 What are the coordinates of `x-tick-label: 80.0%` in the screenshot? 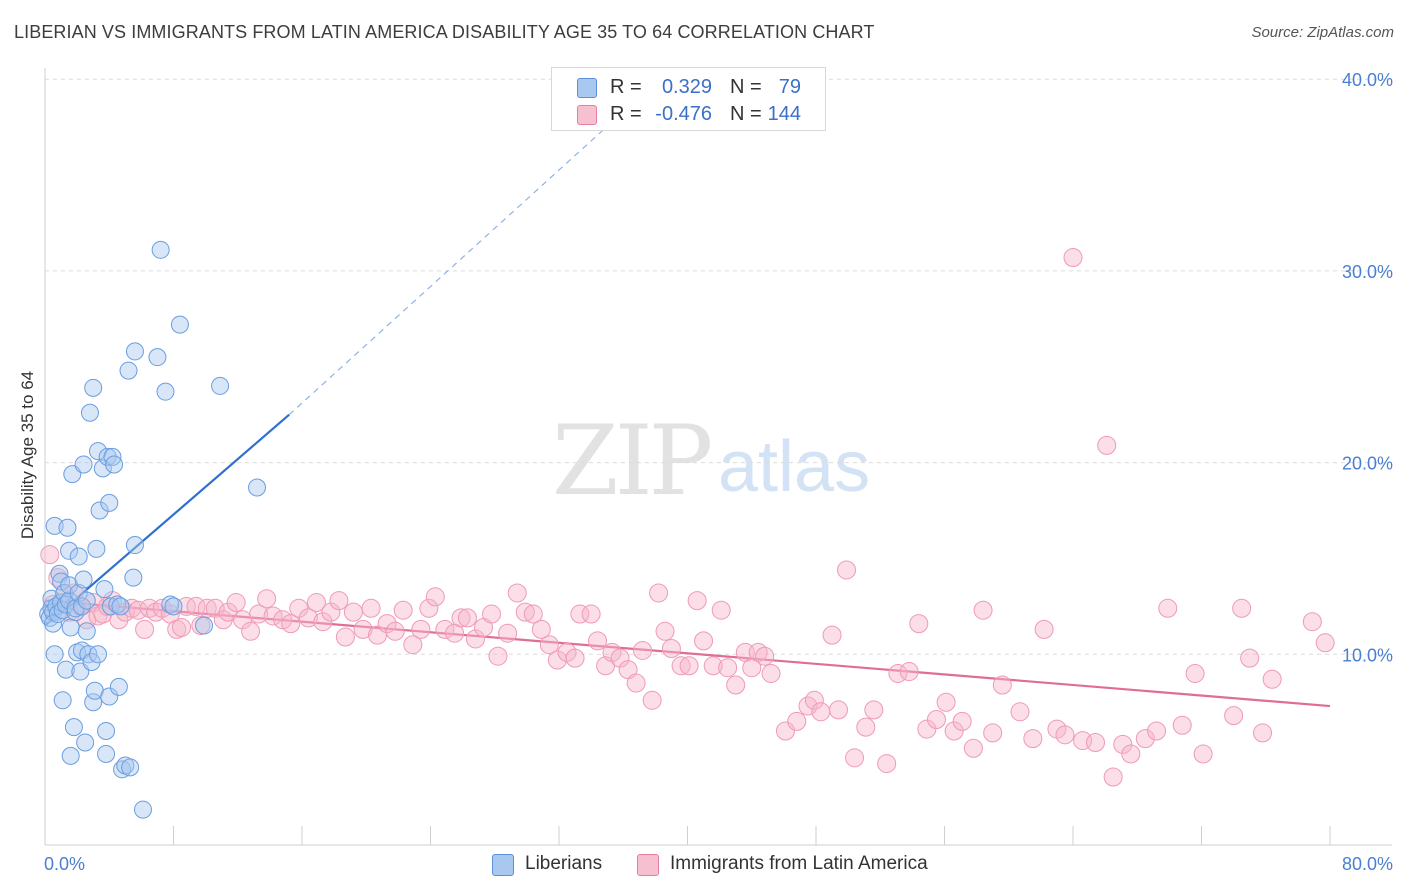 It's located at (1367, 864).